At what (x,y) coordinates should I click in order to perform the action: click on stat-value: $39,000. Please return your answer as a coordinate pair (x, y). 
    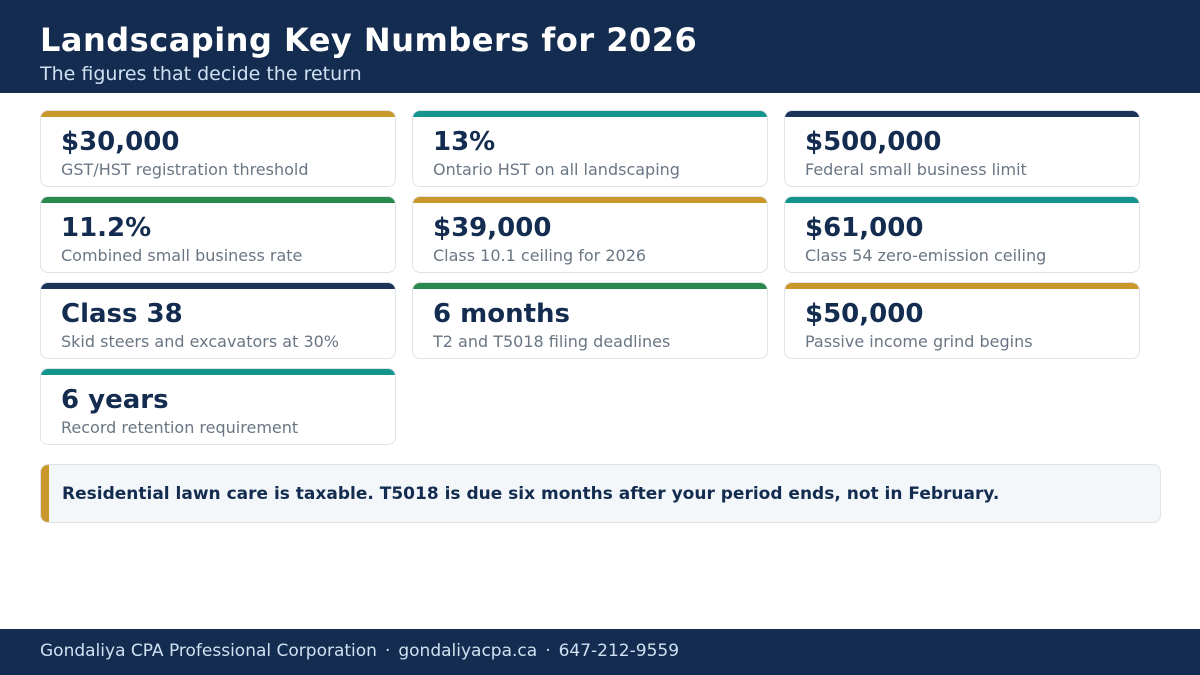
    Looking at the image, I should click on (492, 228).